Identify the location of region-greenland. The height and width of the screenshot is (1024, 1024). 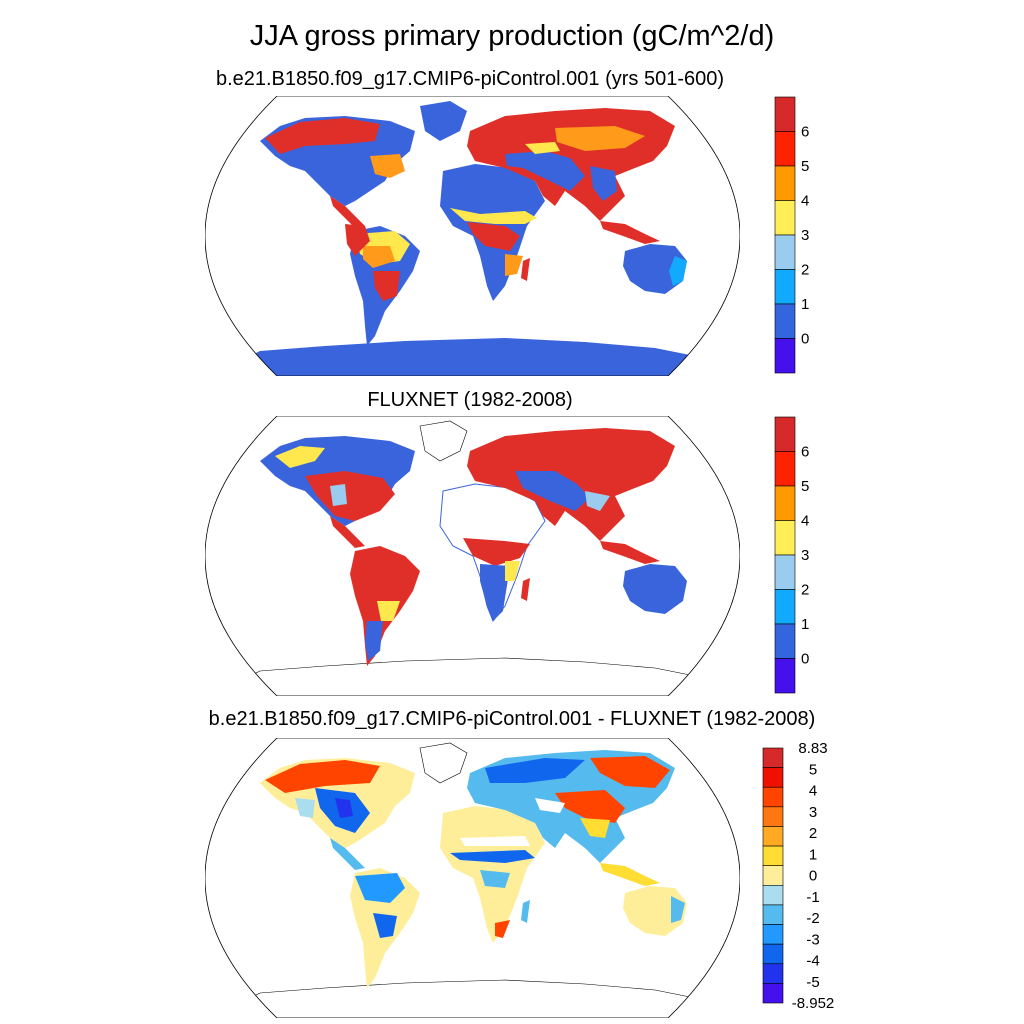
(443, 121).